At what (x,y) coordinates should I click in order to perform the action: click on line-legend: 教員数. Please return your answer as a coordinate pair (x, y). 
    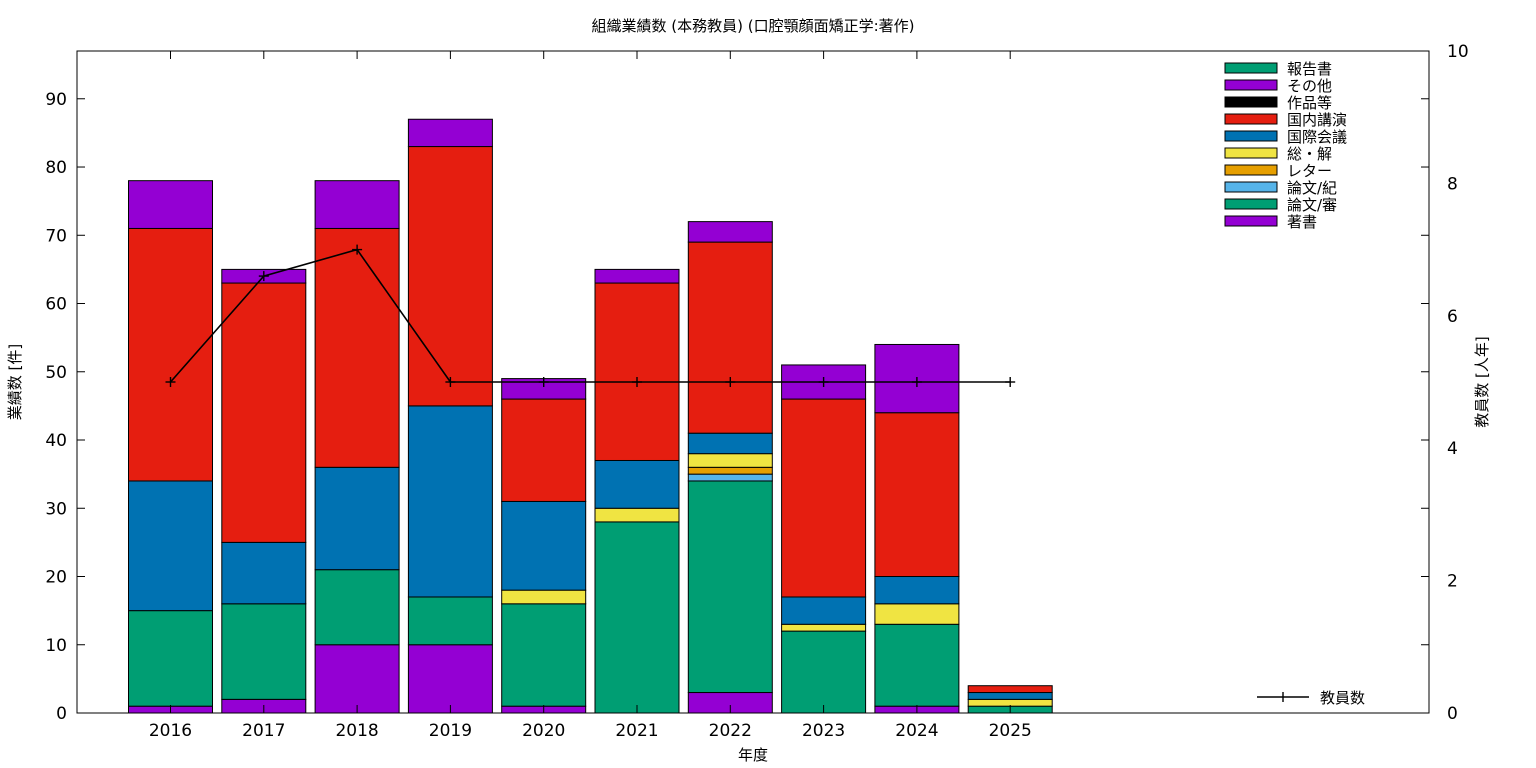
    Looking at the image, I should click on (1311, 698).